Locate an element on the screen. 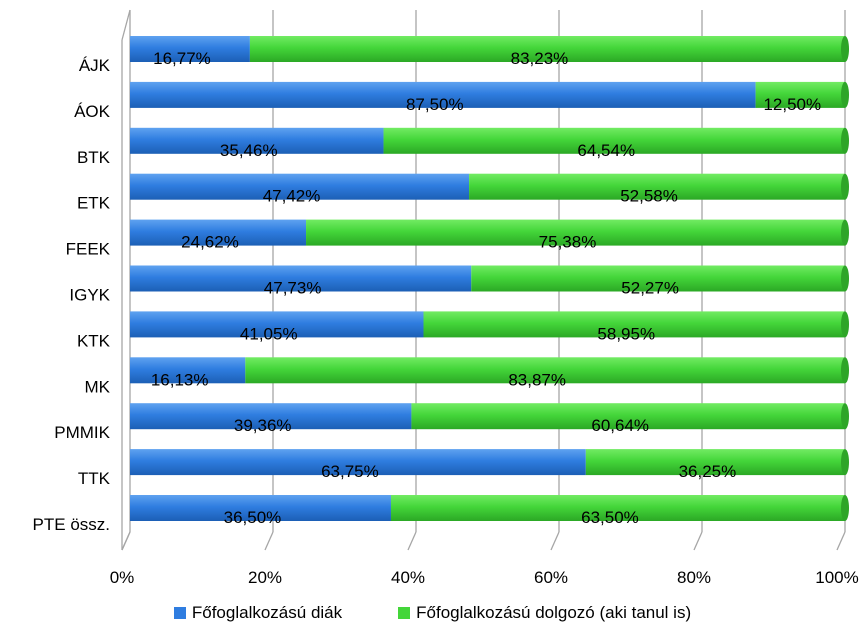  axis-floor-corner is located at coordinates (126, 541).